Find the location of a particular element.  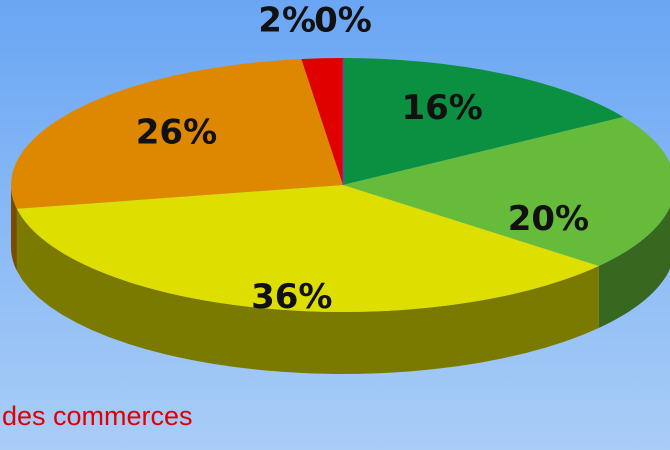

data-label: 2% is located at coordinates (287, 21).